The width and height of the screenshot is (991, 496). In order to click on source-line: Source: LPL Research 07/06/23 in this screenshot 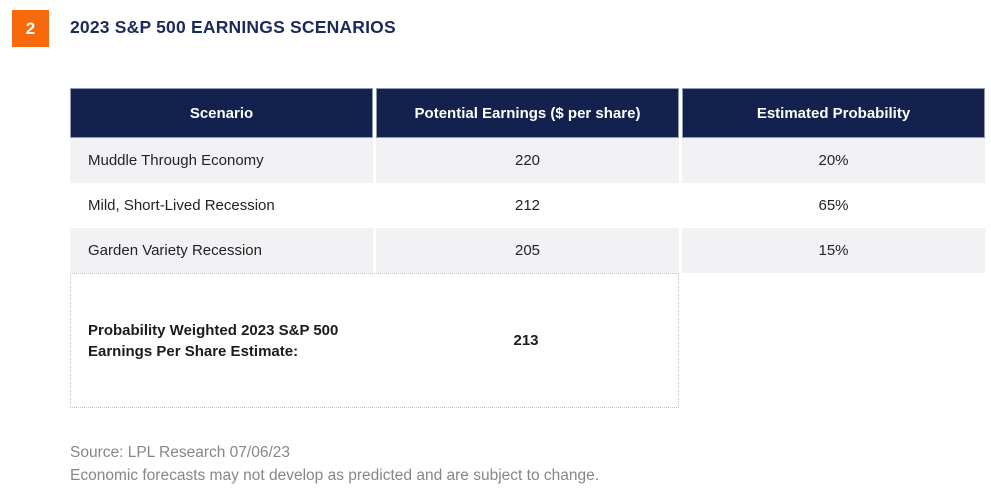, I will do `click(180, 452)`.